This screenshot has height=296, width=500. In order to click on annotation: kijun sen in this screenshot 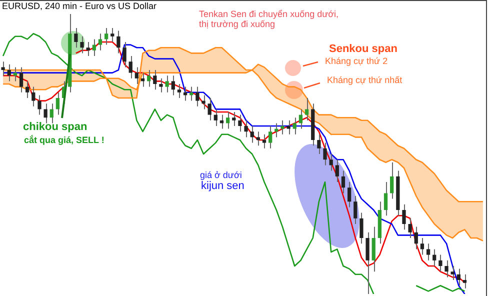, I will do `click(222, 186)`.